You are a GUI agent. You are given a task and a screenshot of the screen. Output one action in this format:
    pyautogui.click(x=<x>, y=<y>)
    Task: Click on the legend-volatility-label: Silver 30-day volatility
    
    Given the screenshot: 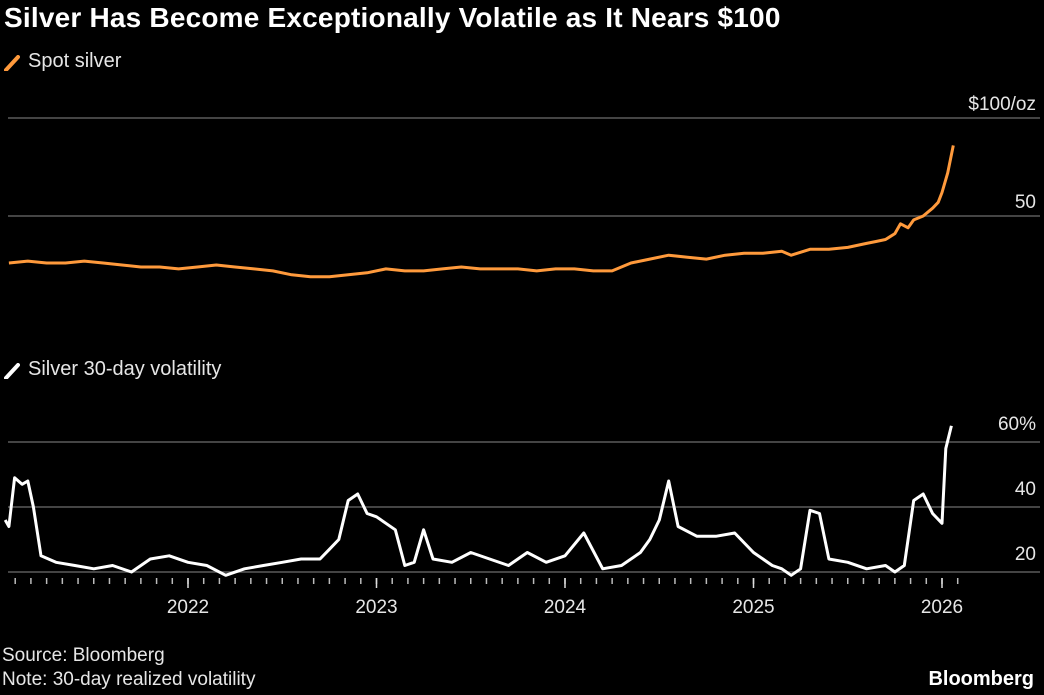 What is the action you would take?
    pyautogui.click(x=125, y=369)
    